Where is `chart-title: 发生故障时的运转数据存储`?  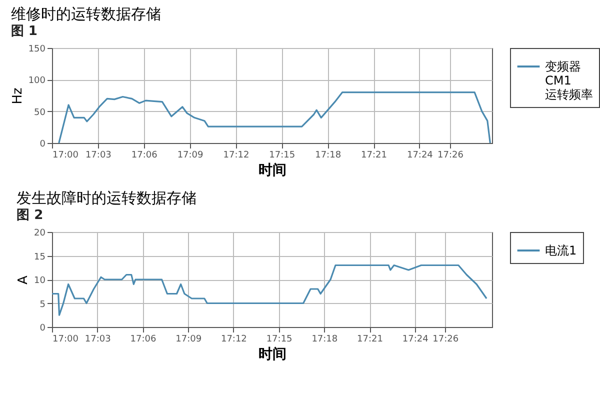
chart-title: 发生故障时的运转数据存储 is located at coordinates (106, 198).